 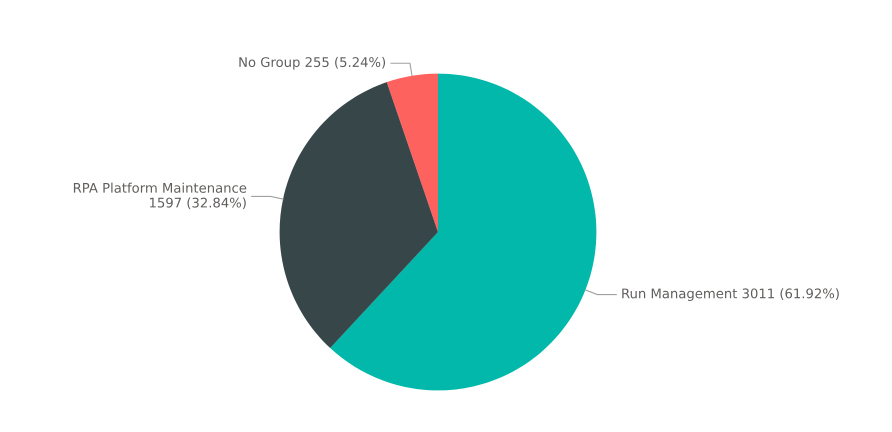 I want to click on slice-label: RPA Platform Maintenance, so click(x=160, y=187).